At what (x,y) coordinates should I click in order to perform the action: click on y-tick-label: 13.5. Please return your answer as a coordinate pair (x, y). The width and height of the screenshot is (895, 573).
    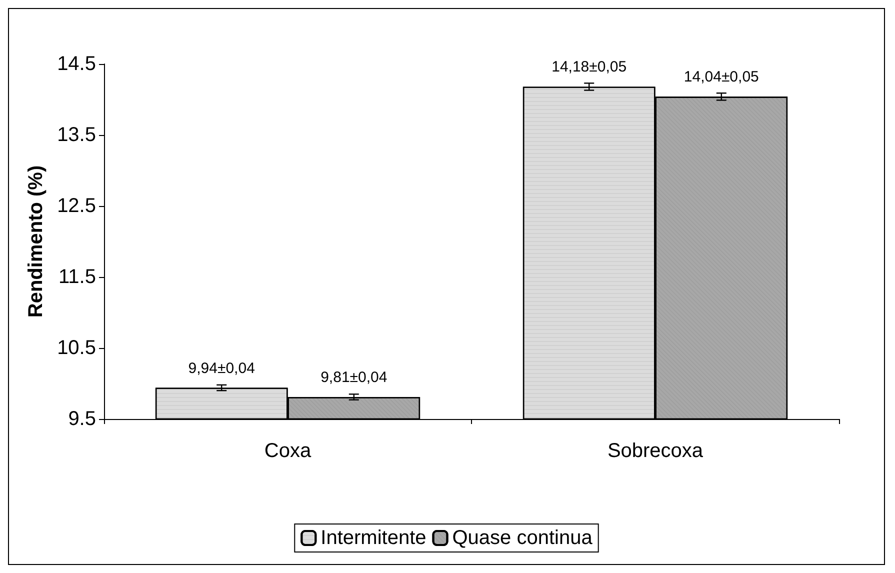
    Looking at the image, I should click on (76, 135).